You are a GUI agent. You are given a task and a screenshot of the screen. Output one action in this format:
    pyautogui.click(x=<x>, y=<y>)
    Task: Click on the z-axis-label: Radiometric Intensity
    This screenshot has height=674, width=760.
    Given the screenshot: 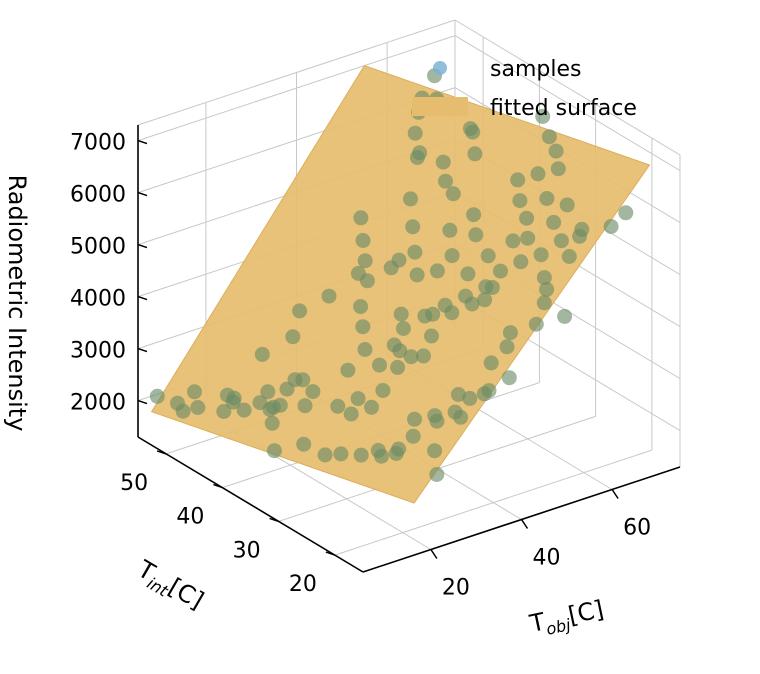 What is the action you would take?
    pyautogui.click(x=17, y=303)
    